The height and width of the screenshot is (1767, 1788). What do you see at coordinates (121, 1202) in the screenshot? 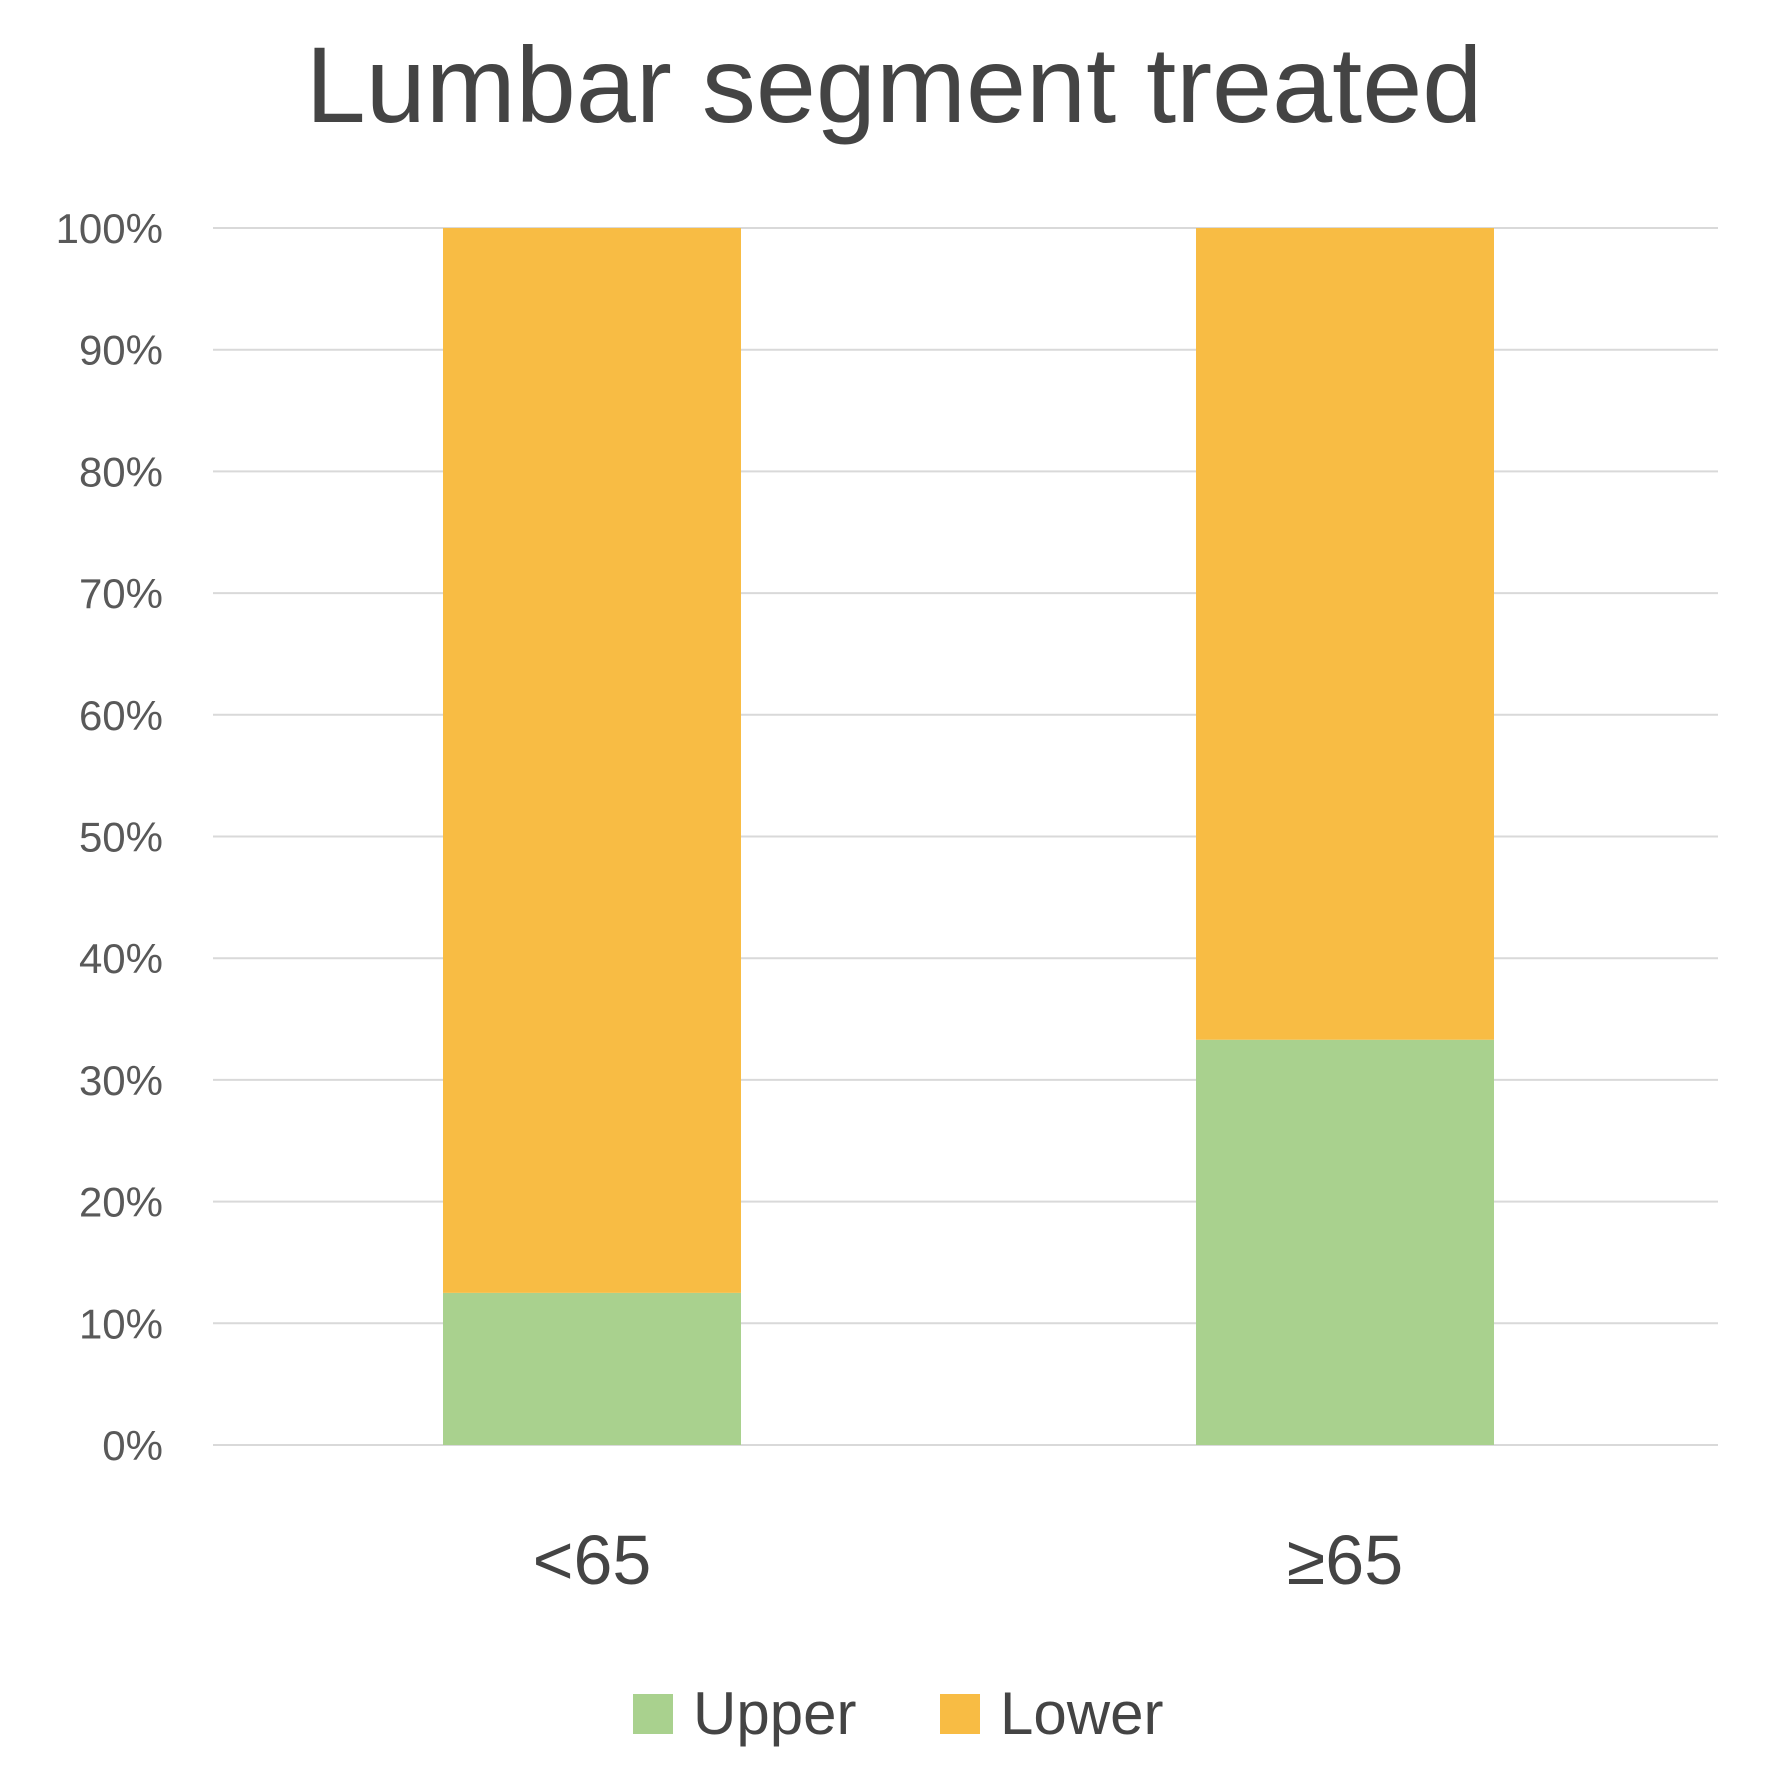
I see `y-tick-label: 20%` at bounding box center [121, 1202].